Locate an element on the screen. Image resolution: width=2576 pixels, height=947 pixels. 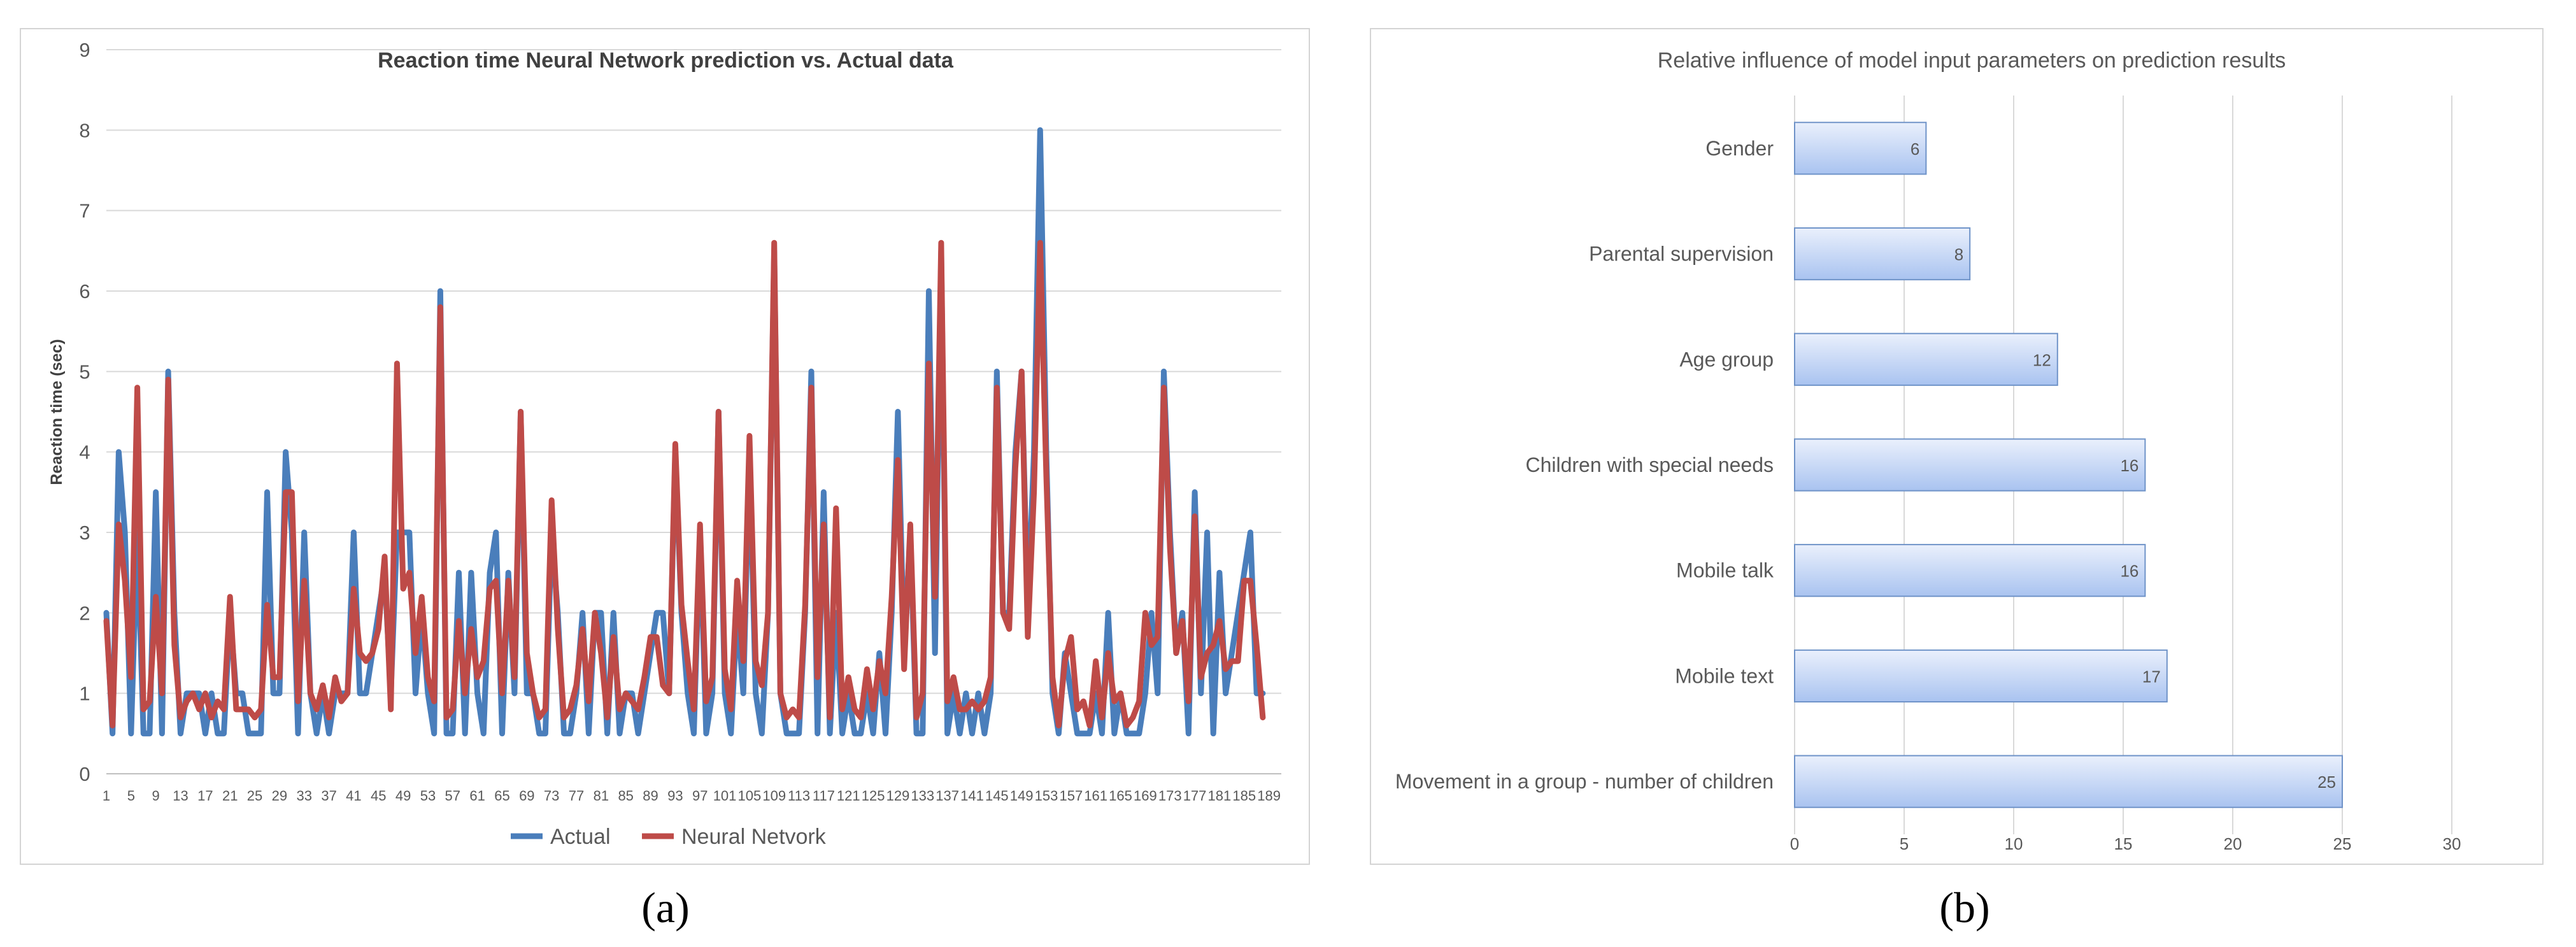
x-tick-label: 37 is located at coordinates (329, 796).